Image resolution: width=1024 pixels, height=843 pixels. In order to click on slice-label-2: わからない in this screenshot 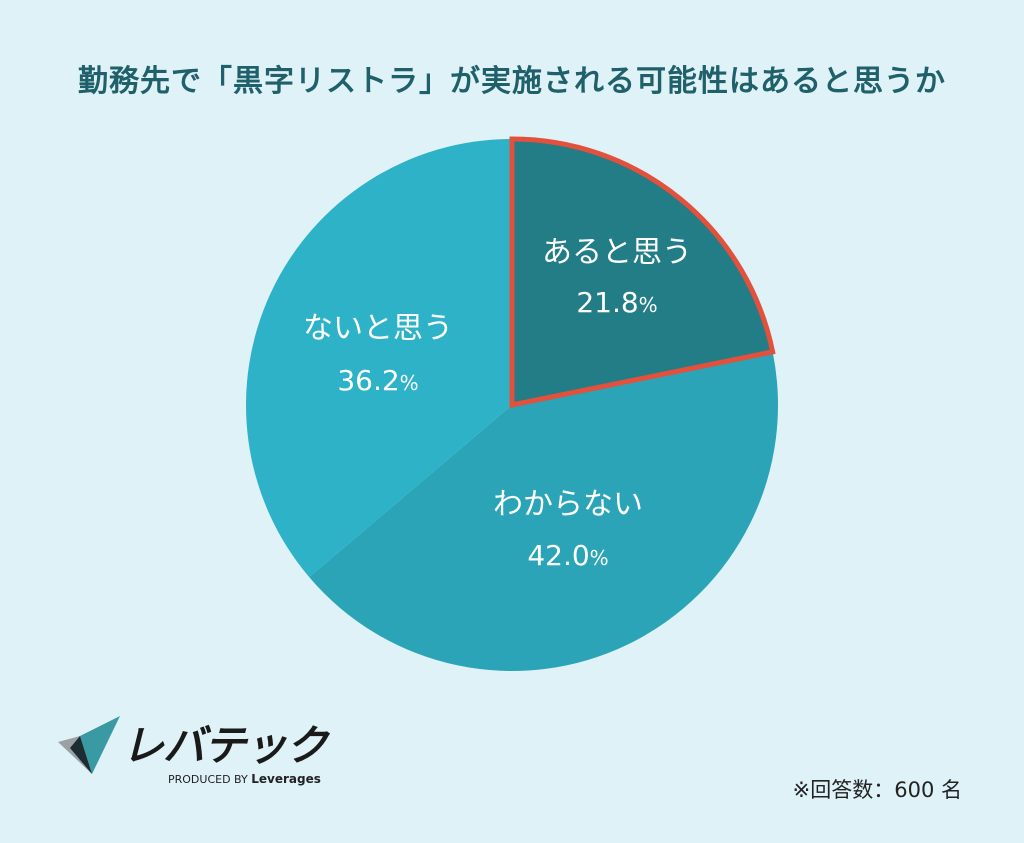, I will do `click(568, 504)`.